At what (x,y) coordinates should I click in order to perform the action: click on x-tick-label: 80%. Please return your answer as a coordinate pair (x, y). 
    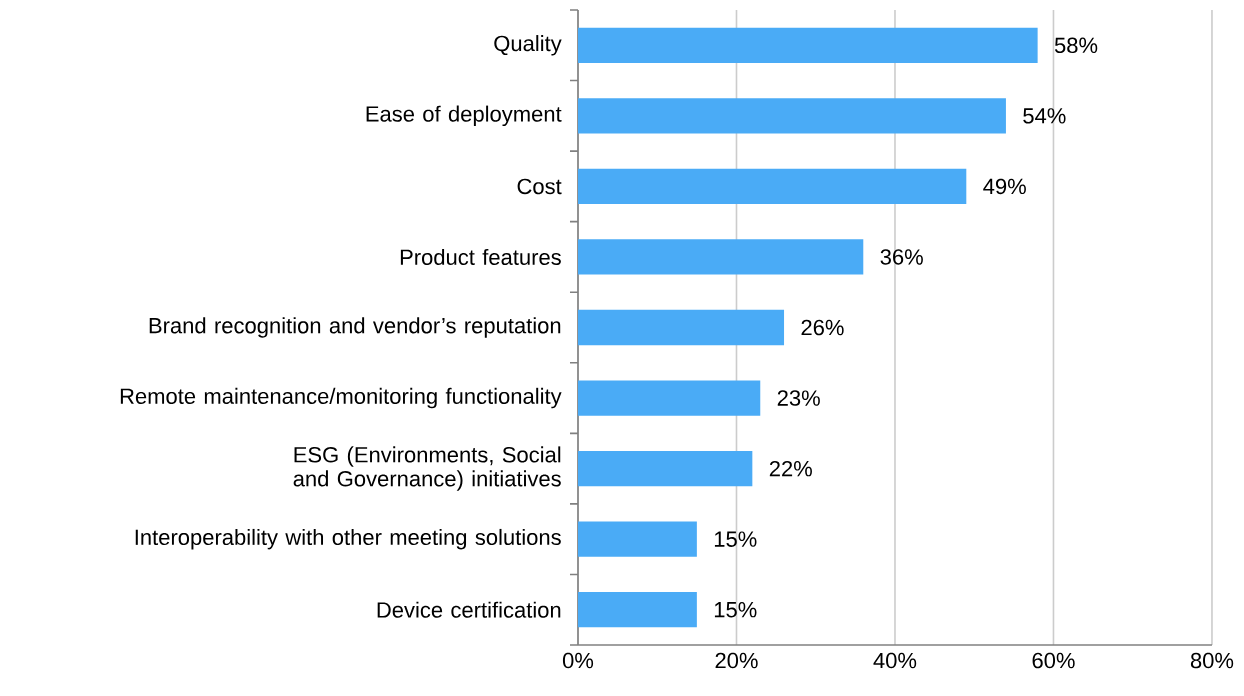
    Looking at the image, I should click on (1212, 660).